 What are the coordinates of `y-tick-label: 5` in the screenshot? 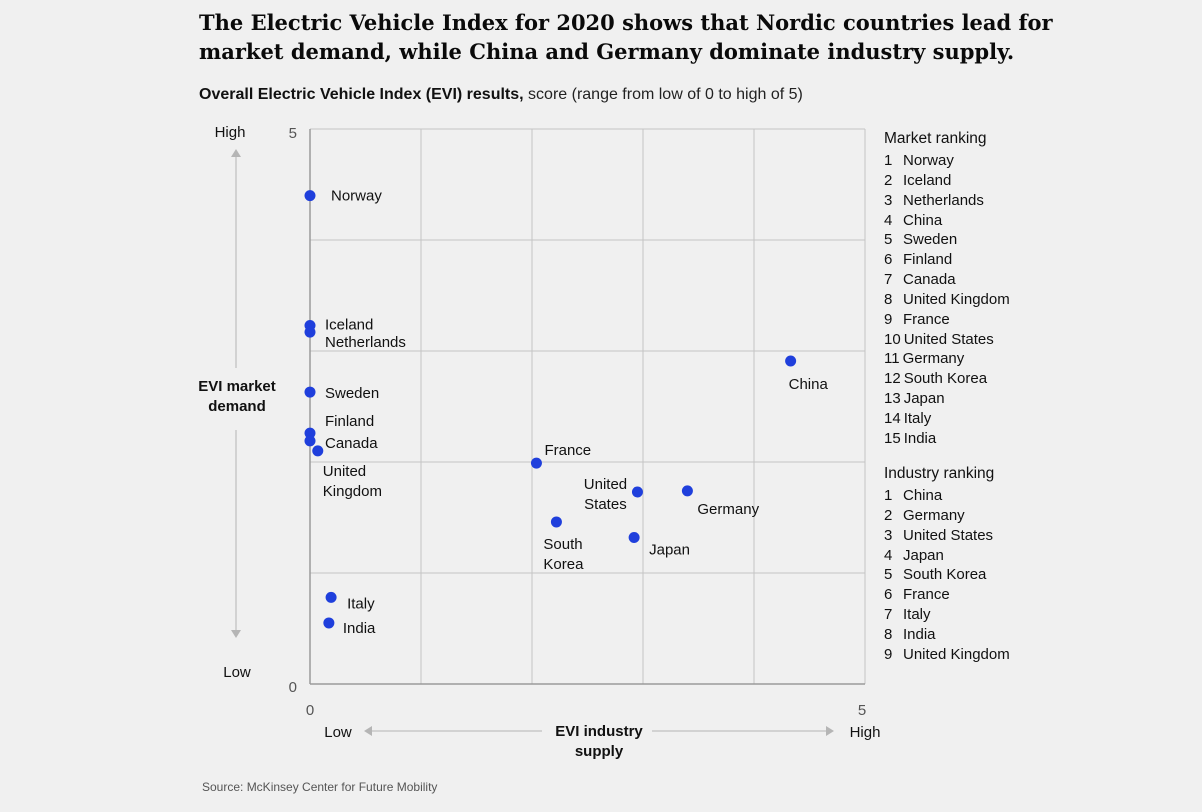 It's located at (293, 133).